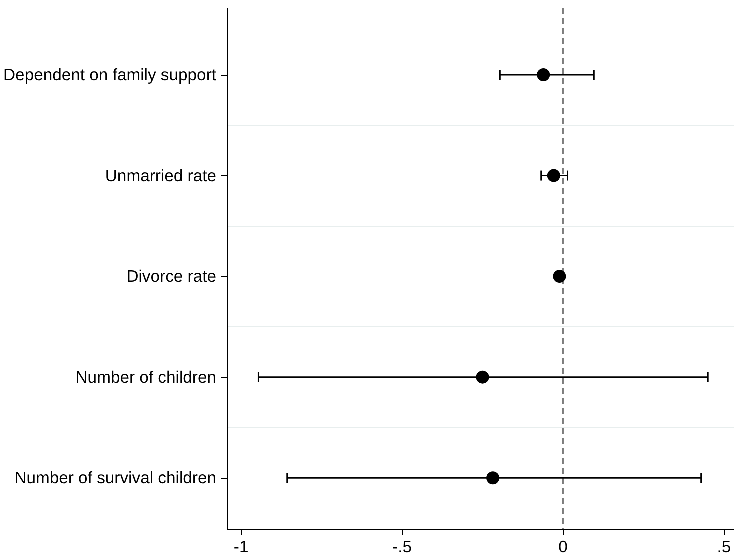  Describe the element at coordinates (115, 478) in the screenshot. I see `y-tick-label: Number of survival children` at that location.